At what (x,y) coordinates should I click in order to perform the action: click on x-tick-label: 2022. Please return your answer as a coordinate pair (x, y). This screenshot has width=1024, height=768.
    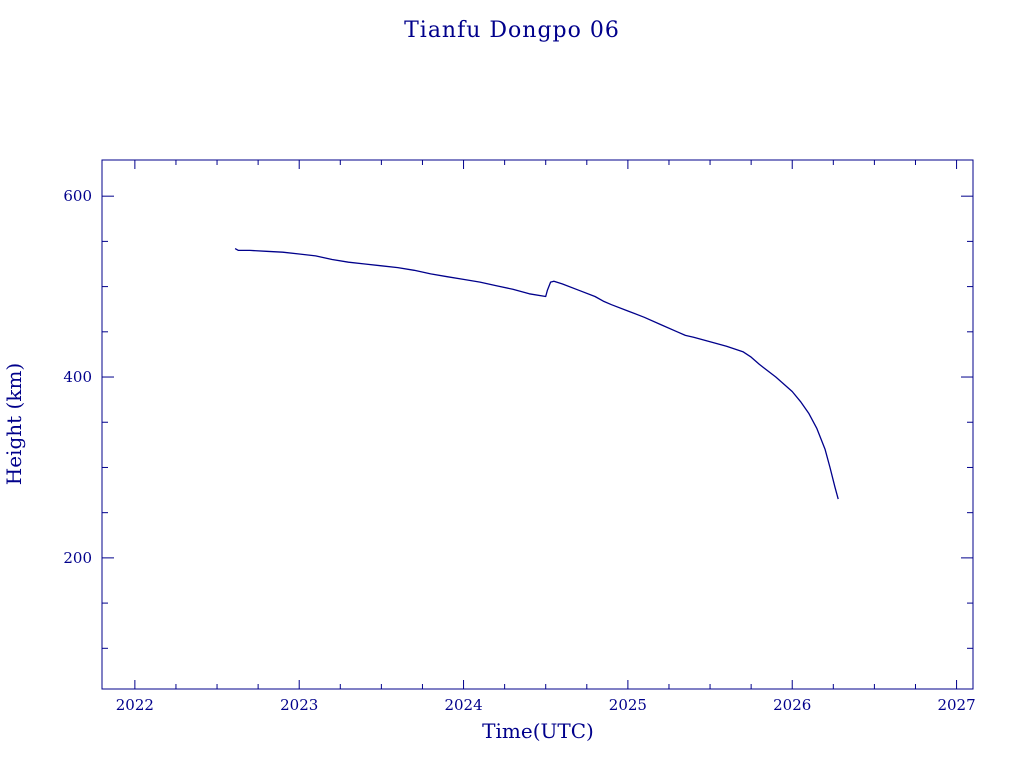
    Looking at the image, I should click on (135, 705).